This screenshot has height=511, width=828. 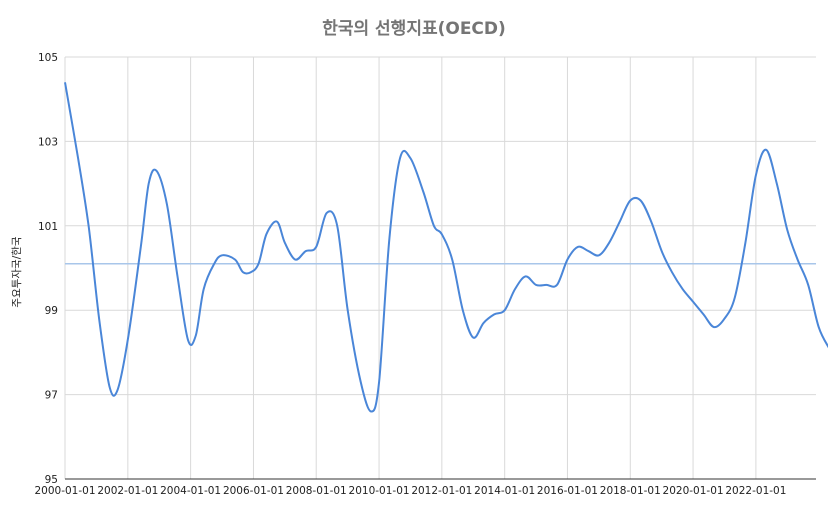 What do you see at coordinates (51, 311) in the screenshot?
I see `y-tick-label: 99` at bounding box center [51, 311].